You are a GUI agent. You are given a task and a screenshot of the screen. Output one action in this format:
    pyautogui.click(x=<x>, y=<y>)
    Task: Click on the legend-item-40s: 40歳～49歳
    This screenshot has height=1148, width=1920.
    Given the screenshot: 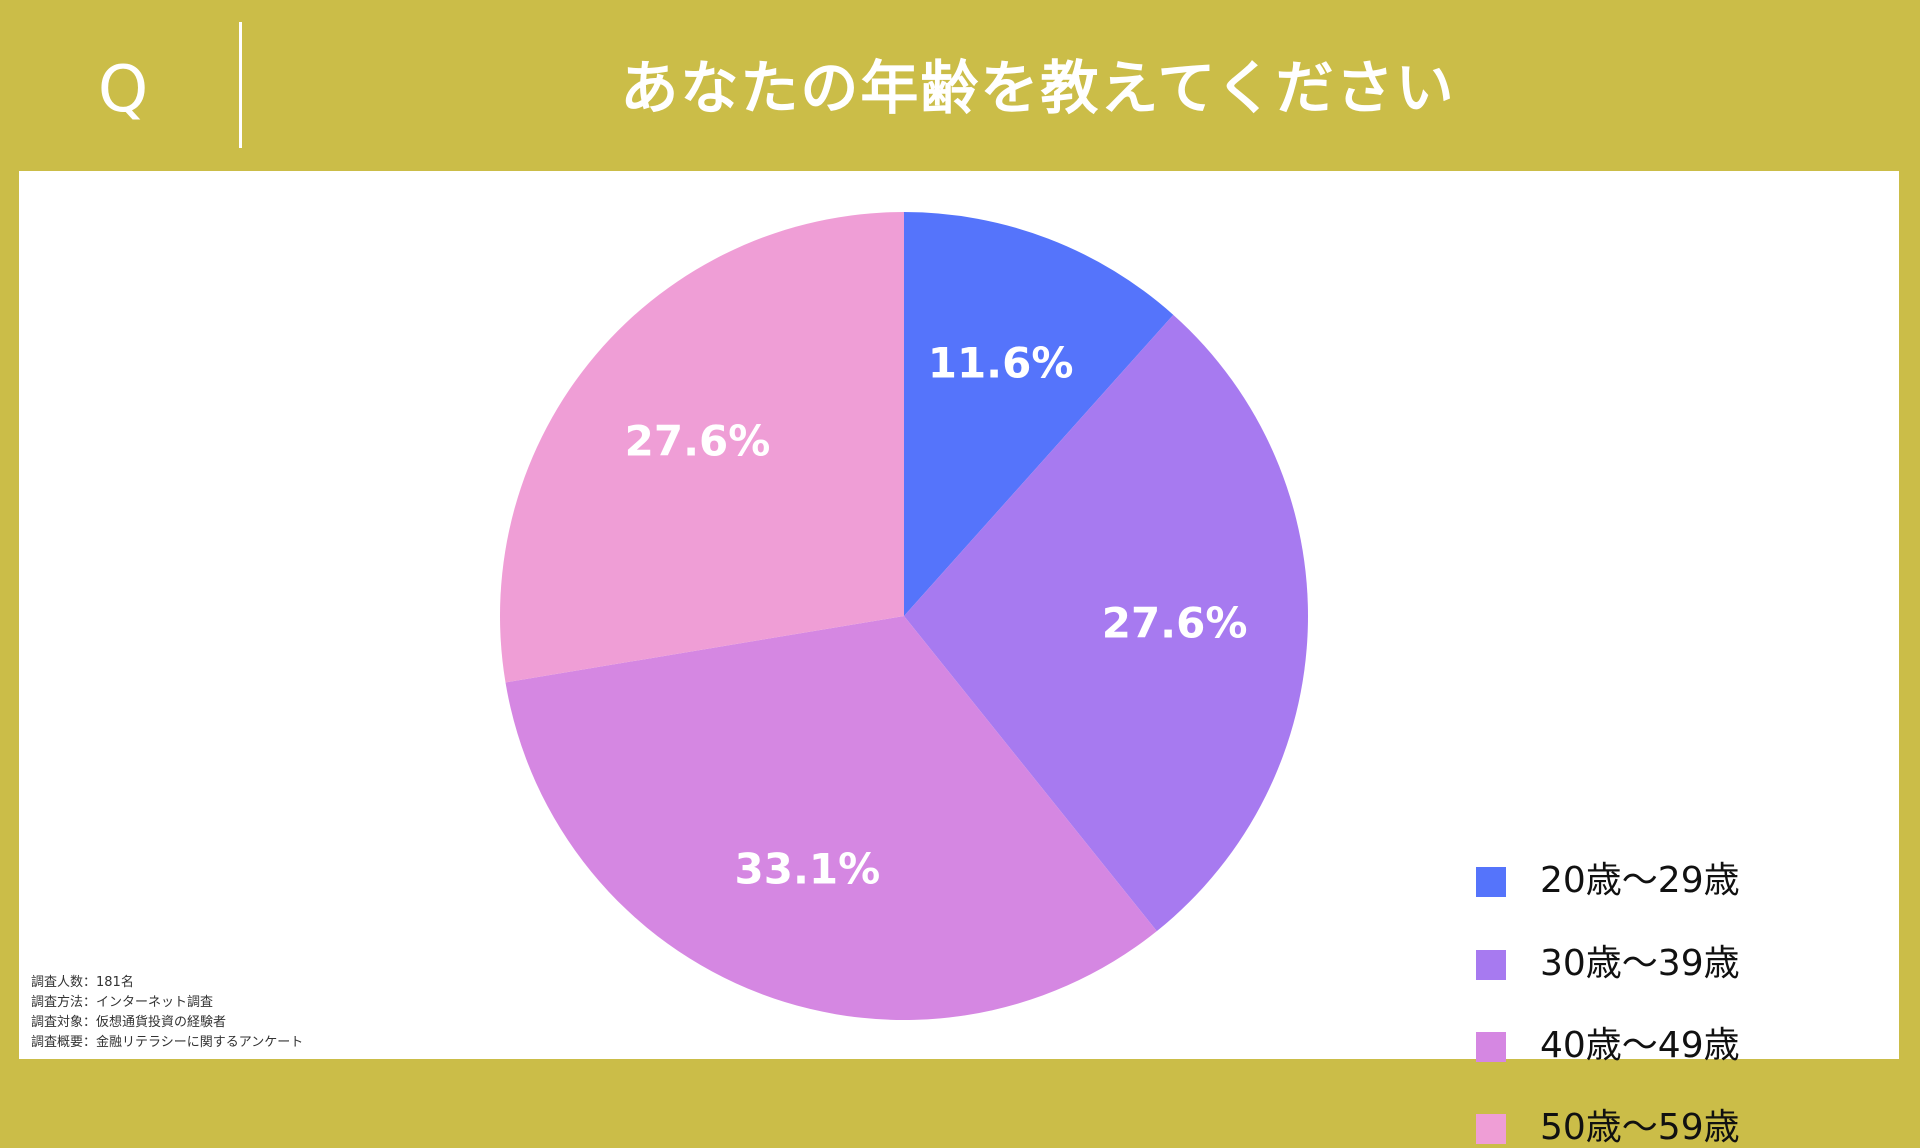 What is the action you would take?
    pyautogui.click(x=1656, y=1046)
    